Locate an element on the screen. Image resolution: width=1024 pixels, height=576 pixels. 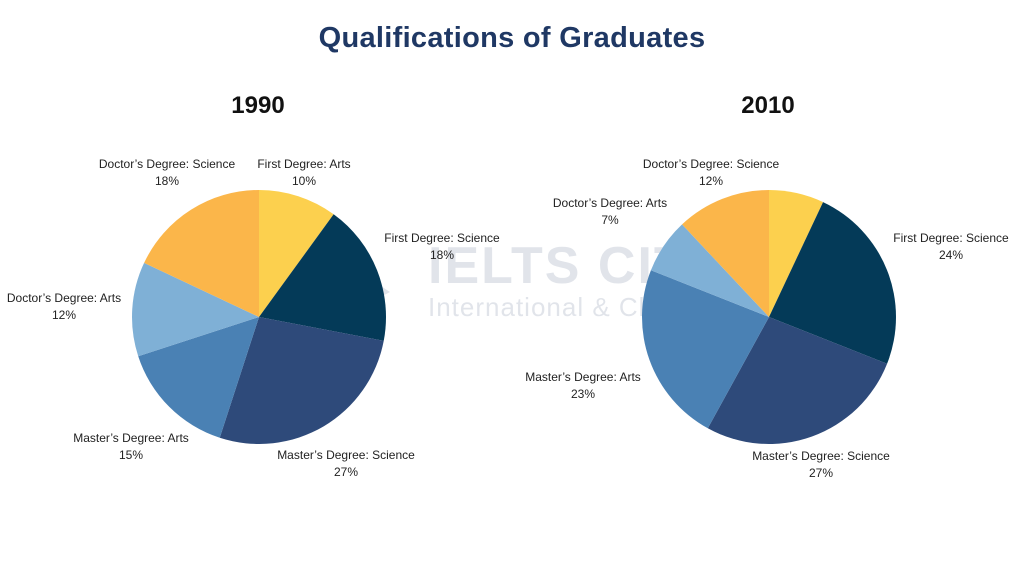
label-2010-doctors-degree-arts: Doctor’s Degree: Arts 7% is located at coordinates (610, 211).